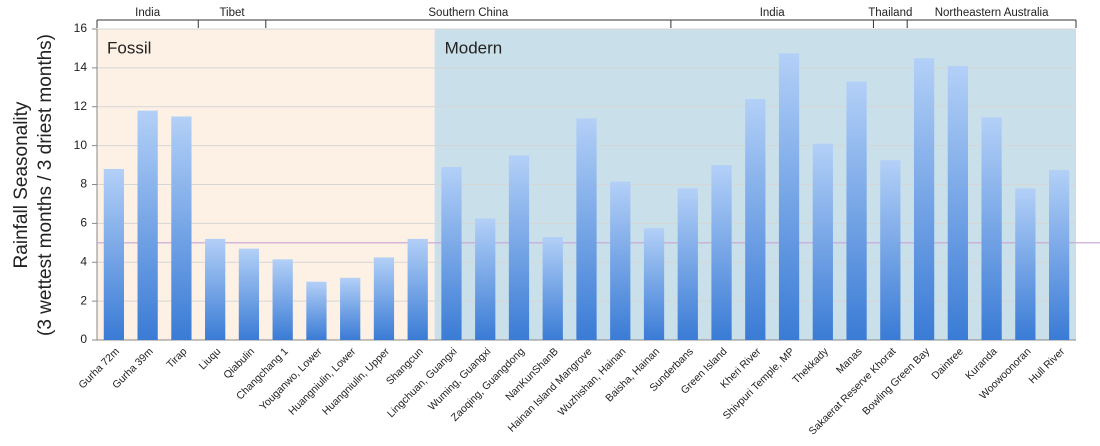 The image size is (1100, 446). I want to click on x-tick-label: Liuqu, so click(210, 358).